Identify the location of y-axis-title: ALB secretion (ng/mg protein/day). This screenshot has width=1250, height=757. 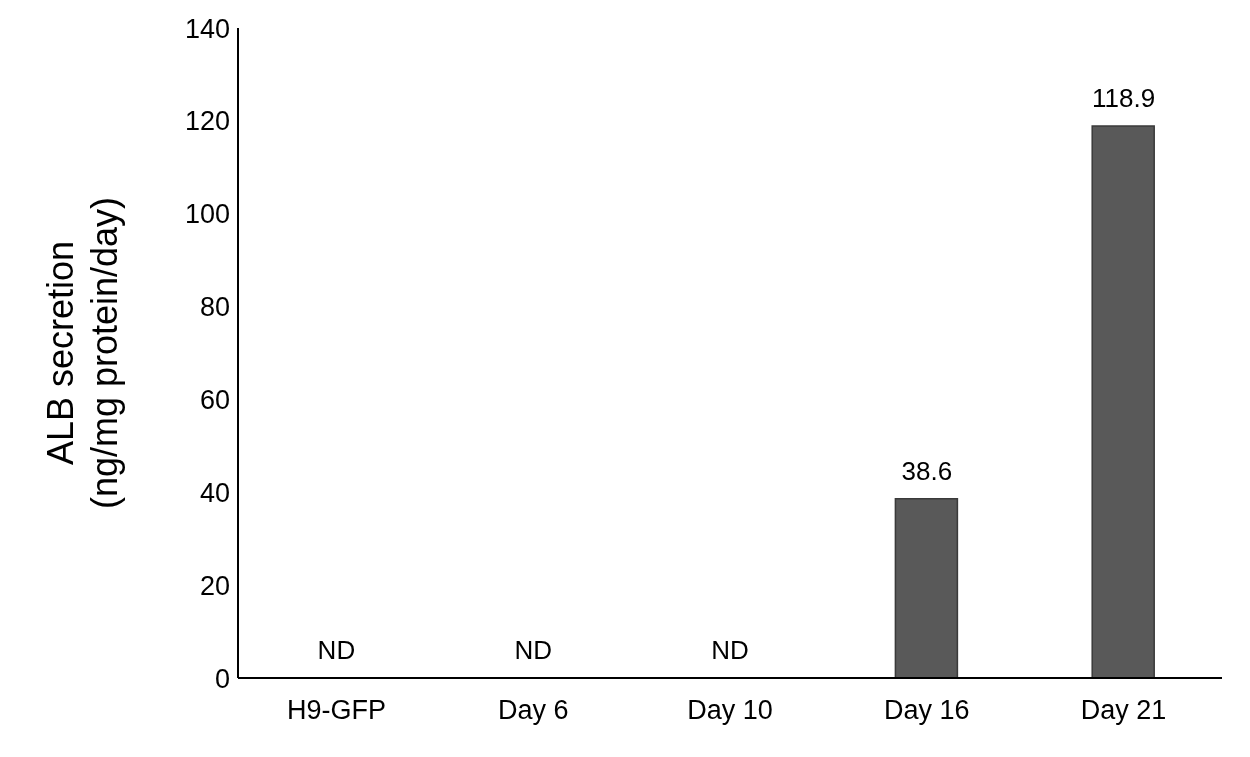
(82, 353).